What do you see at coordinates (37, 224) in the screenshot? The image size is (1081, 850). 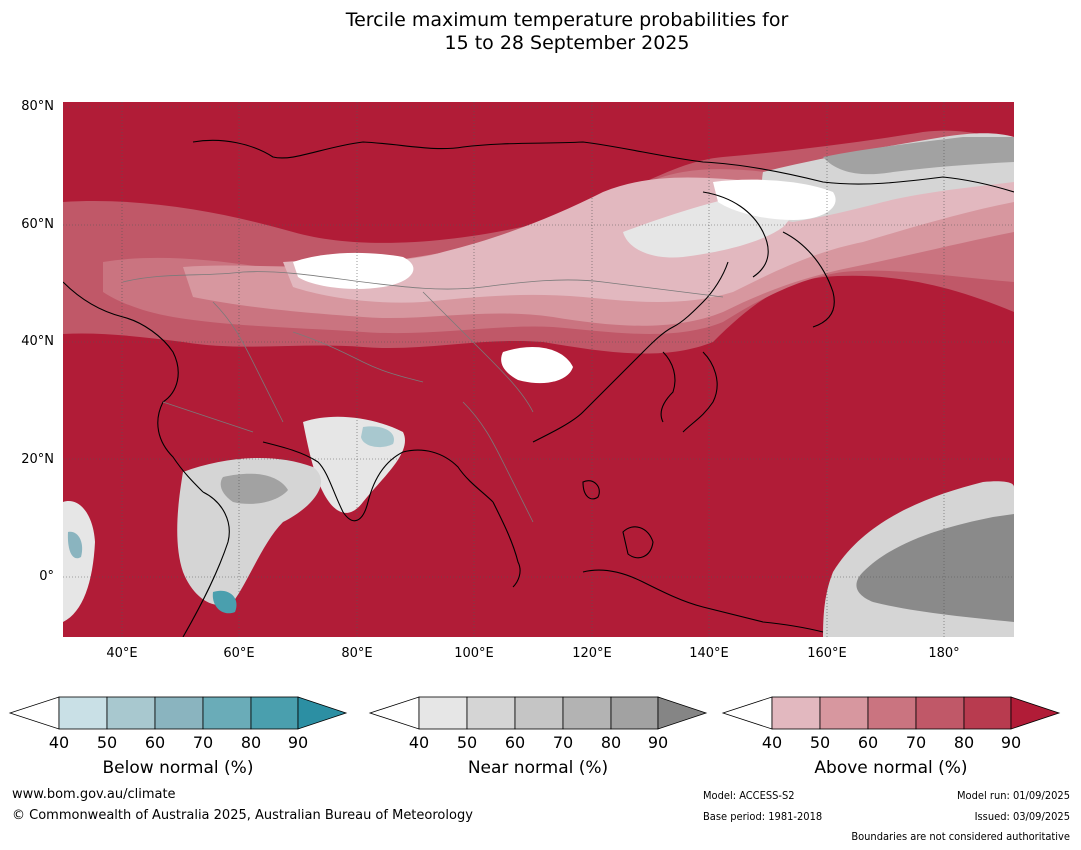 I see `lat-label-60n: 60°N` at bounding box center [37, 224].